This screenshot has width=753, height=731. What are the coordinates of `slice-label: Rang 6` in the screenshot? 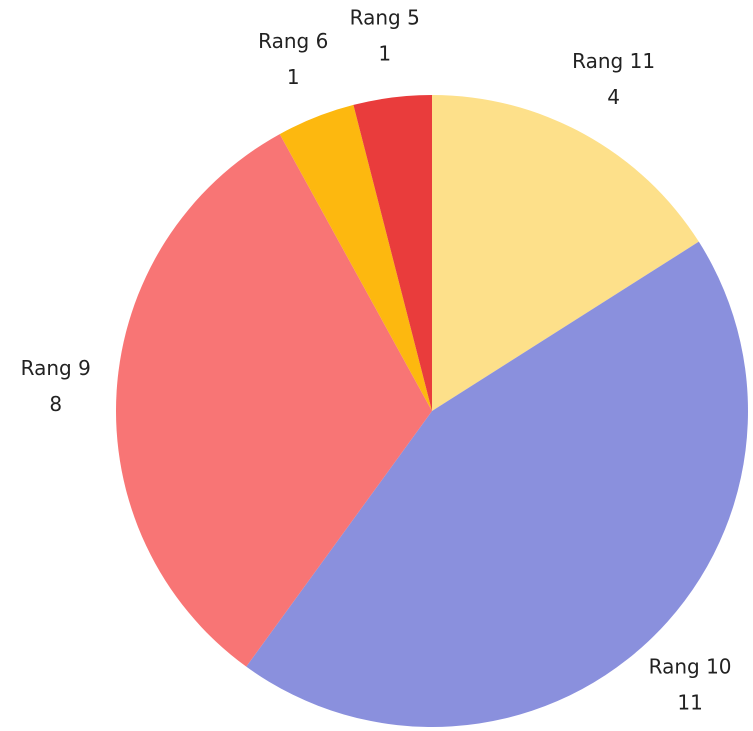 It's located at (293, 41).